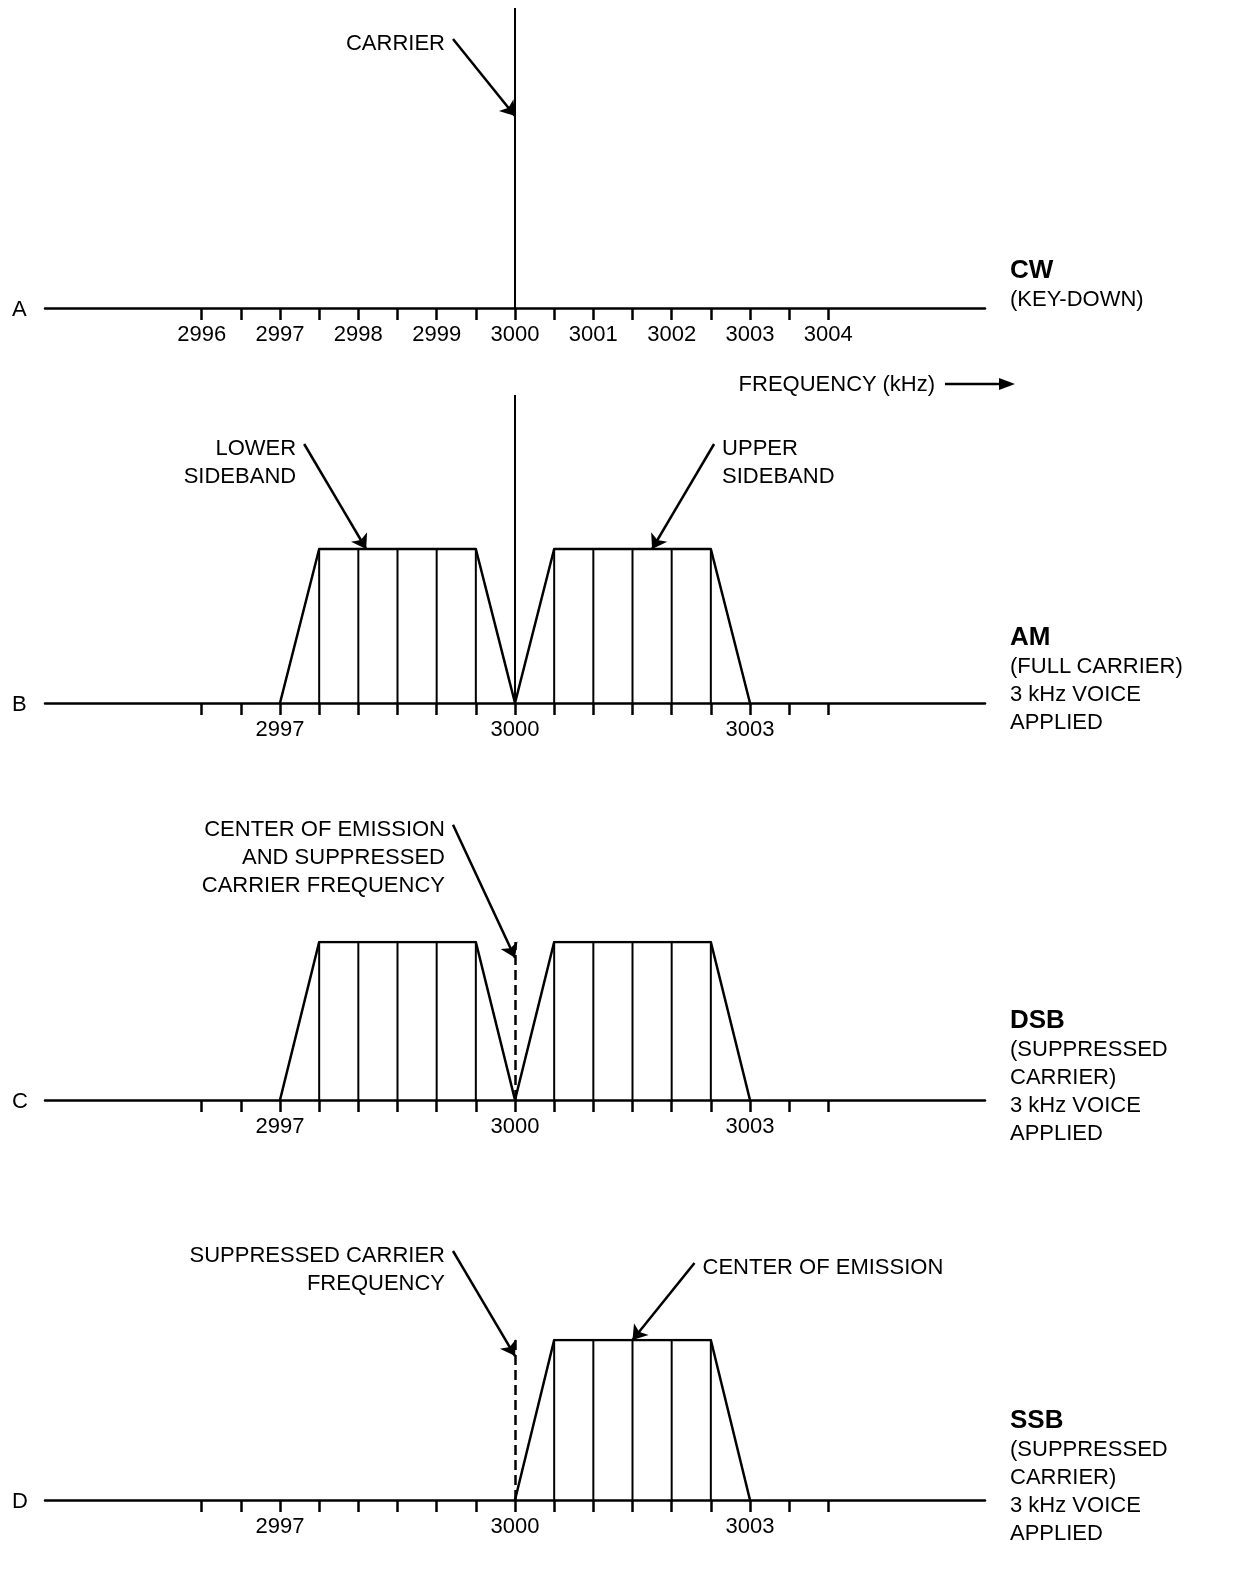 This screenshot has width=1239, height=1575. I want to click on x-tick-label: 3002, so click(672, 333).